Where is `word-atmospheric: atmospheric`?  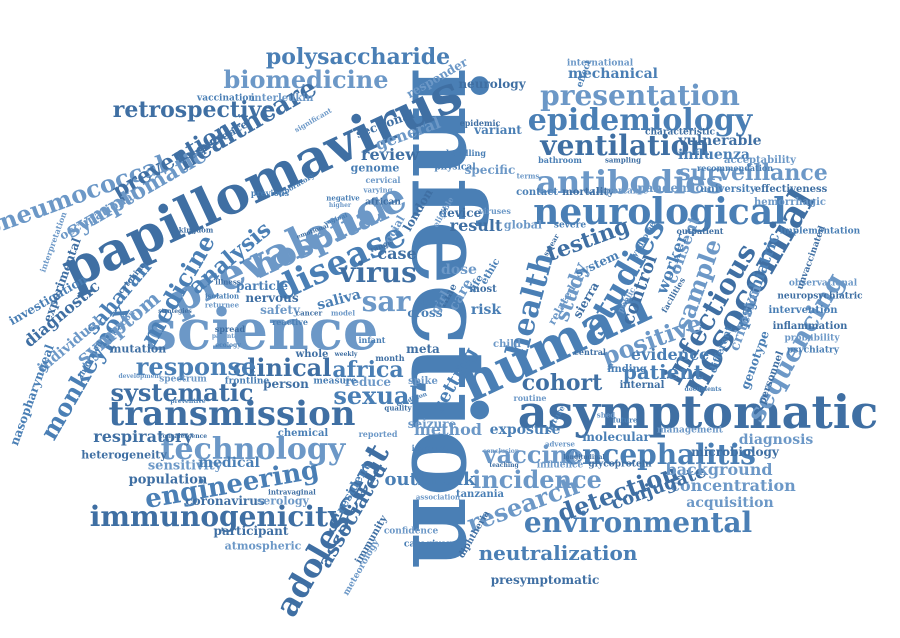 word-atmospheric: atmospheric is located at coordinates (263, 546).